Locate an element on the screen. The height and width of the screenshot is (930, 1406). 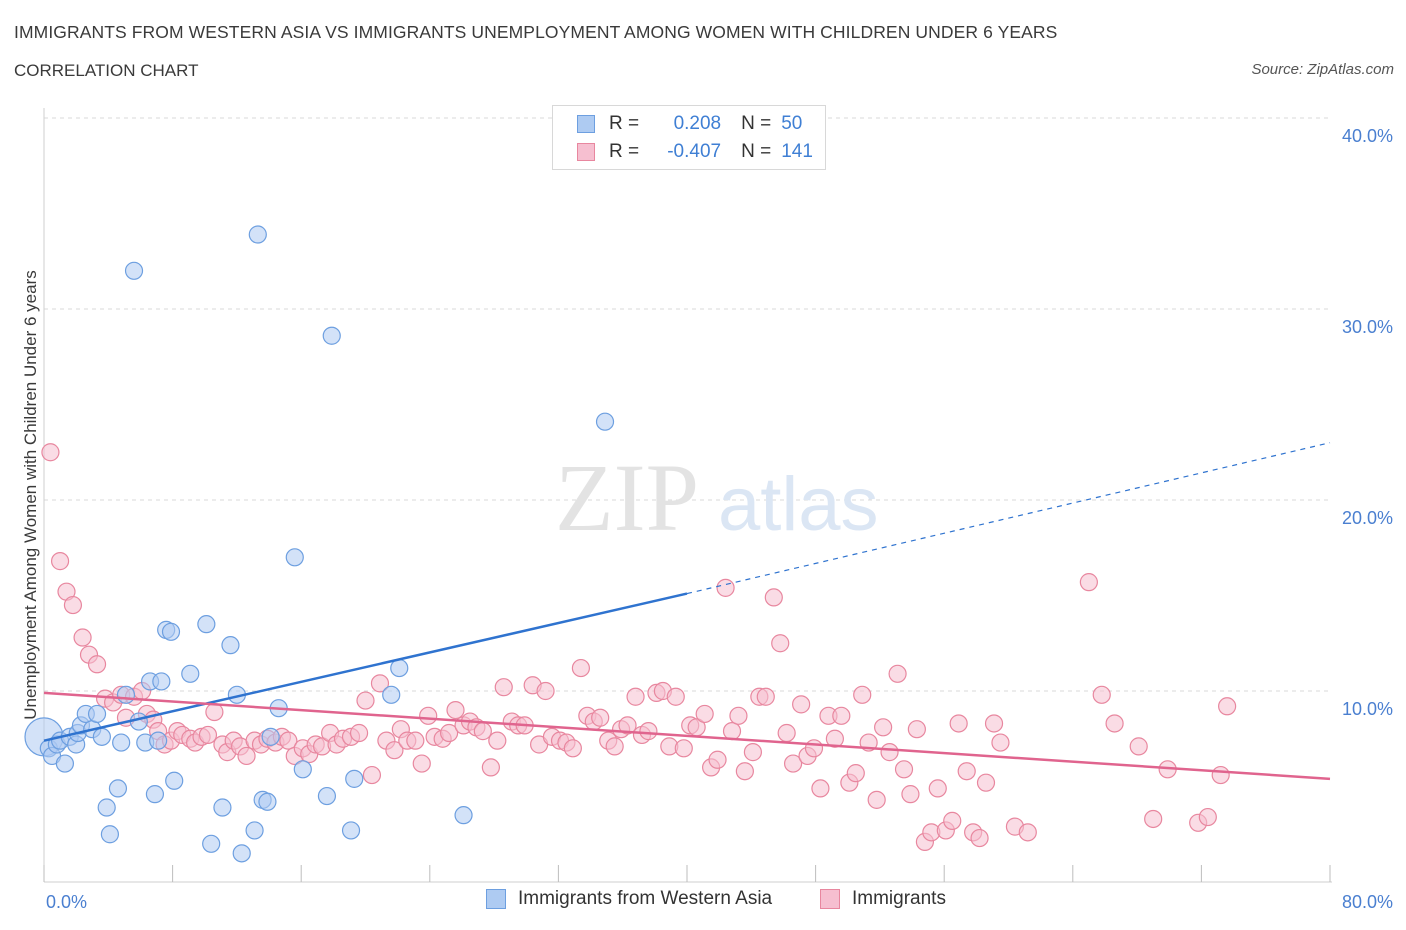
legend-r-label: R = is located at coordinates (624, 123).